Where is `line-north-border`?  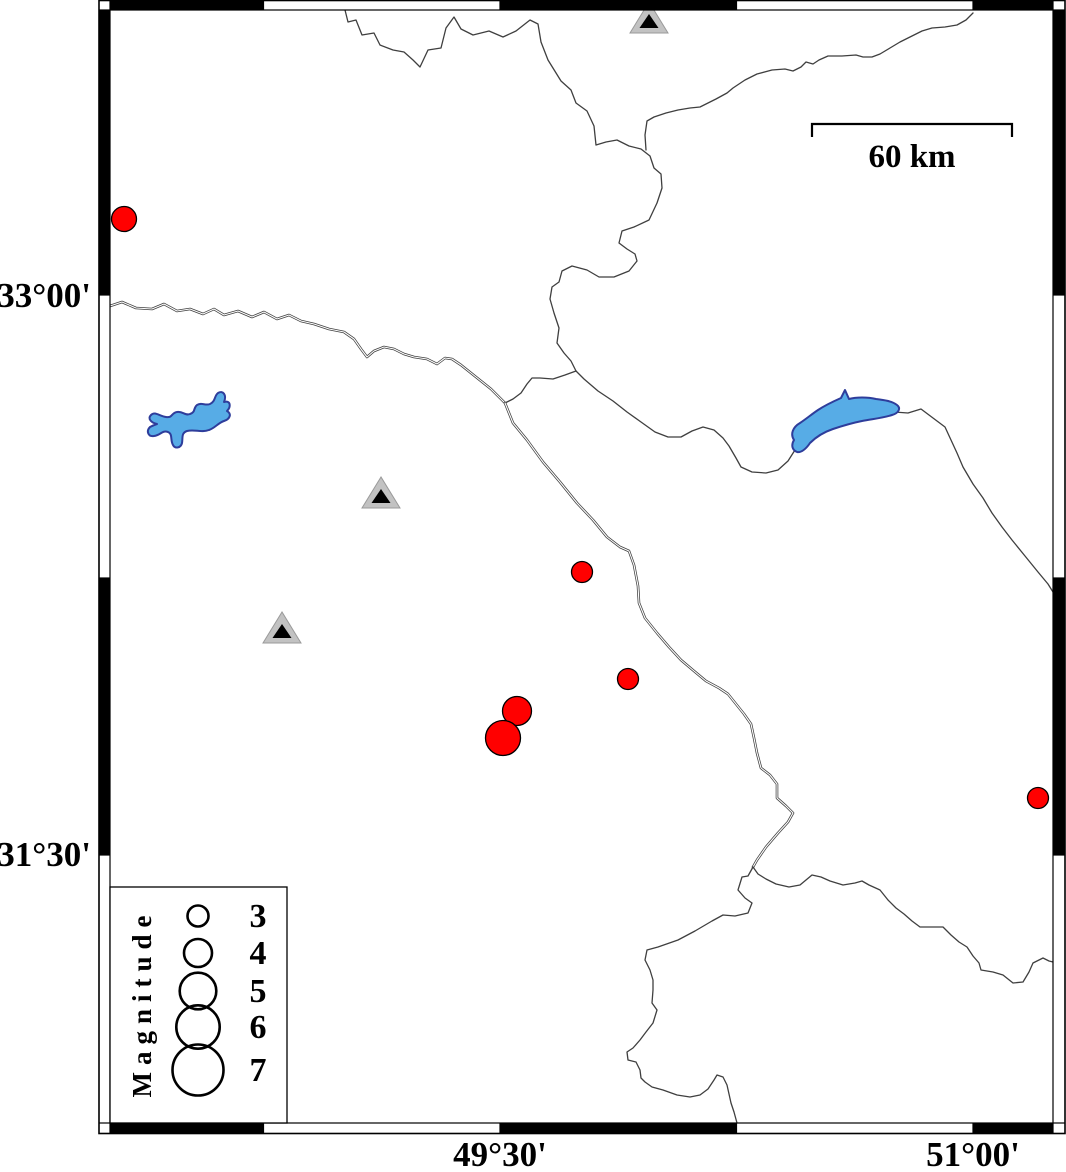
line-north-border is located at coordinates (503, 190).